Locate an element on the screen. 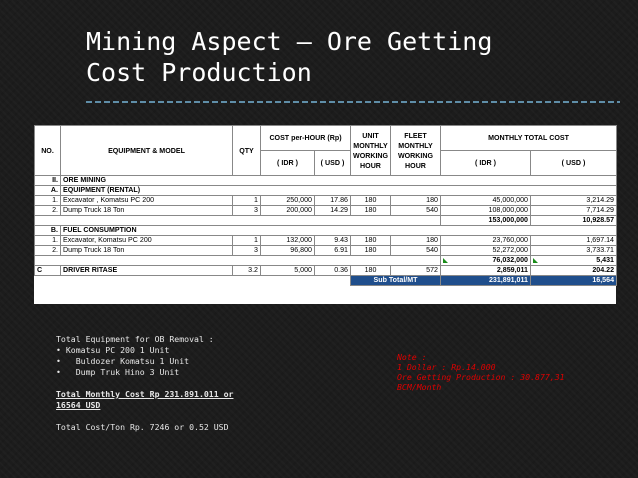  note-line4: BCM/Month is located at coordinates (419, 387).